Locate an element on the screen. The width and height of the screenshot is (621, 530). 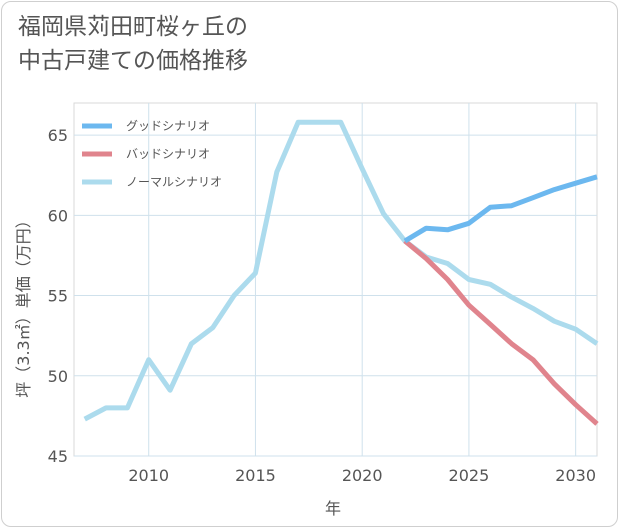
y-tick-label-50: 50 is located at coordinates (58, 376).